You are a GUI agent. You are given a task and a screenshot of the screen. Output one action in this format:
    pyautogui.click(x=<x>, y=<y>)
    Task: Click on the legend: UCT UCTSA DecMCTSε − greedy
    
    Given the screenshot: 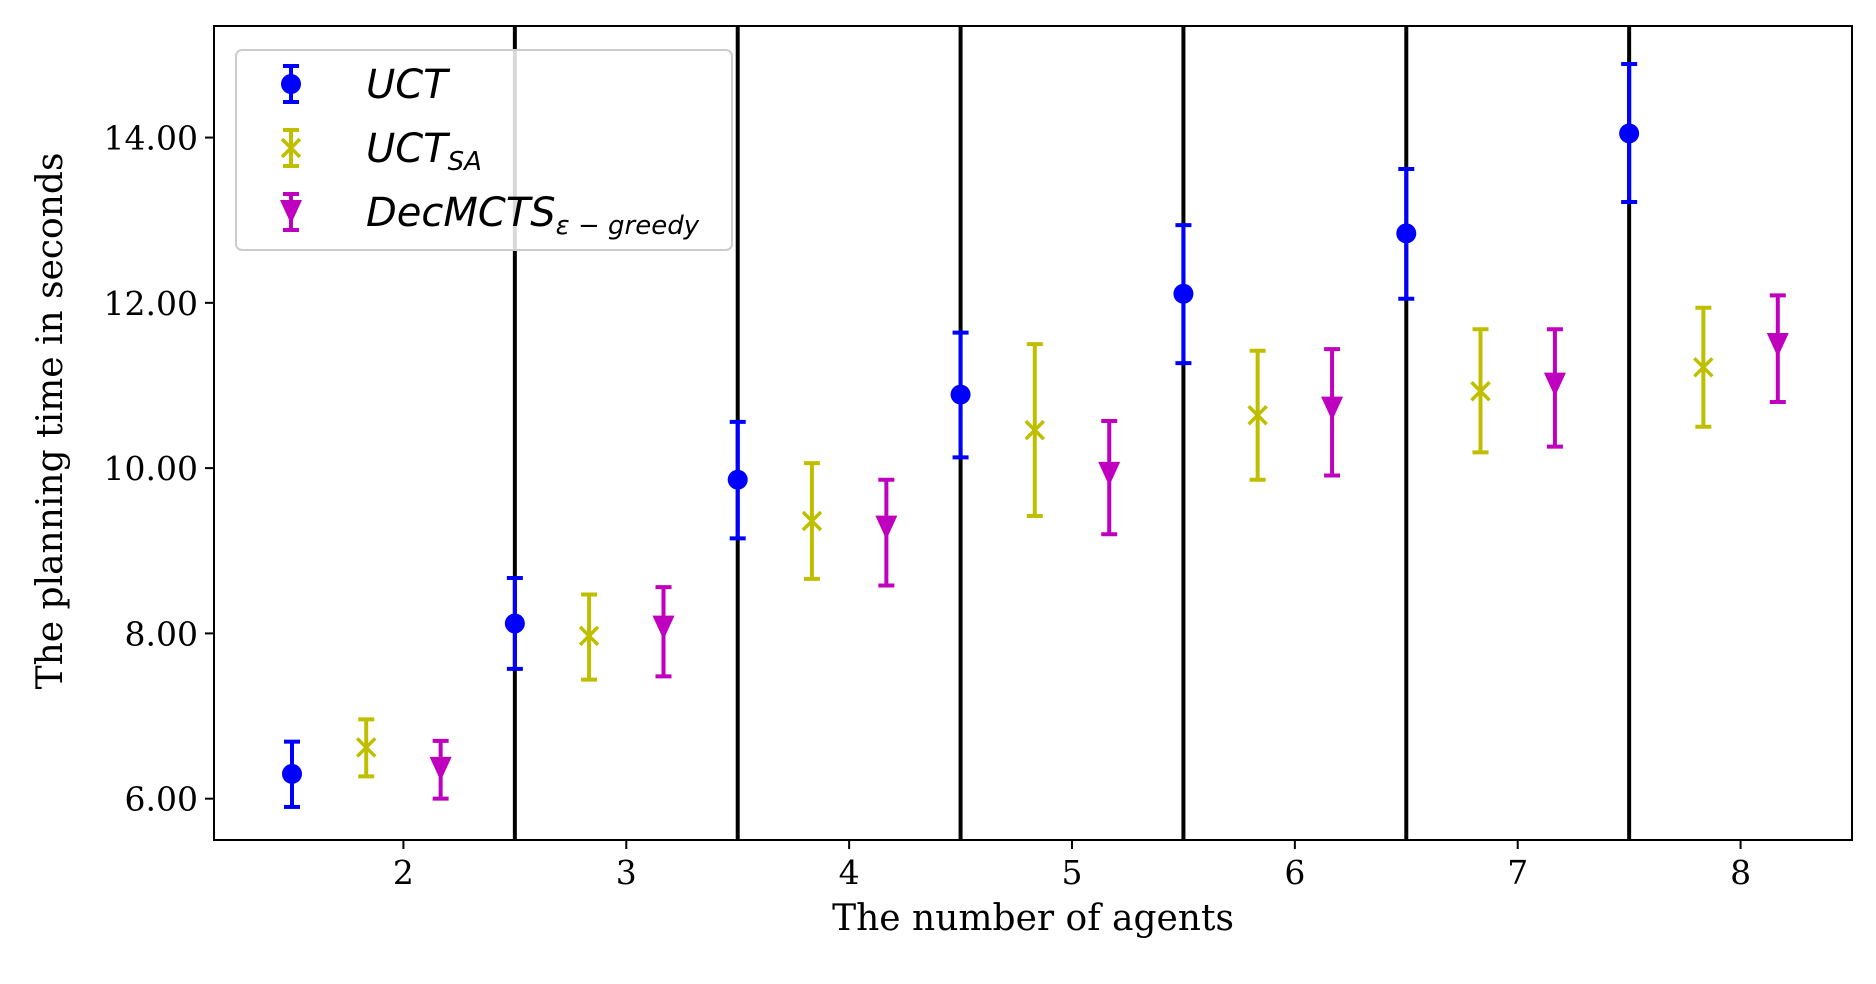 What is the action you would take?
    pyautogui.click(x=484, y=150)
    